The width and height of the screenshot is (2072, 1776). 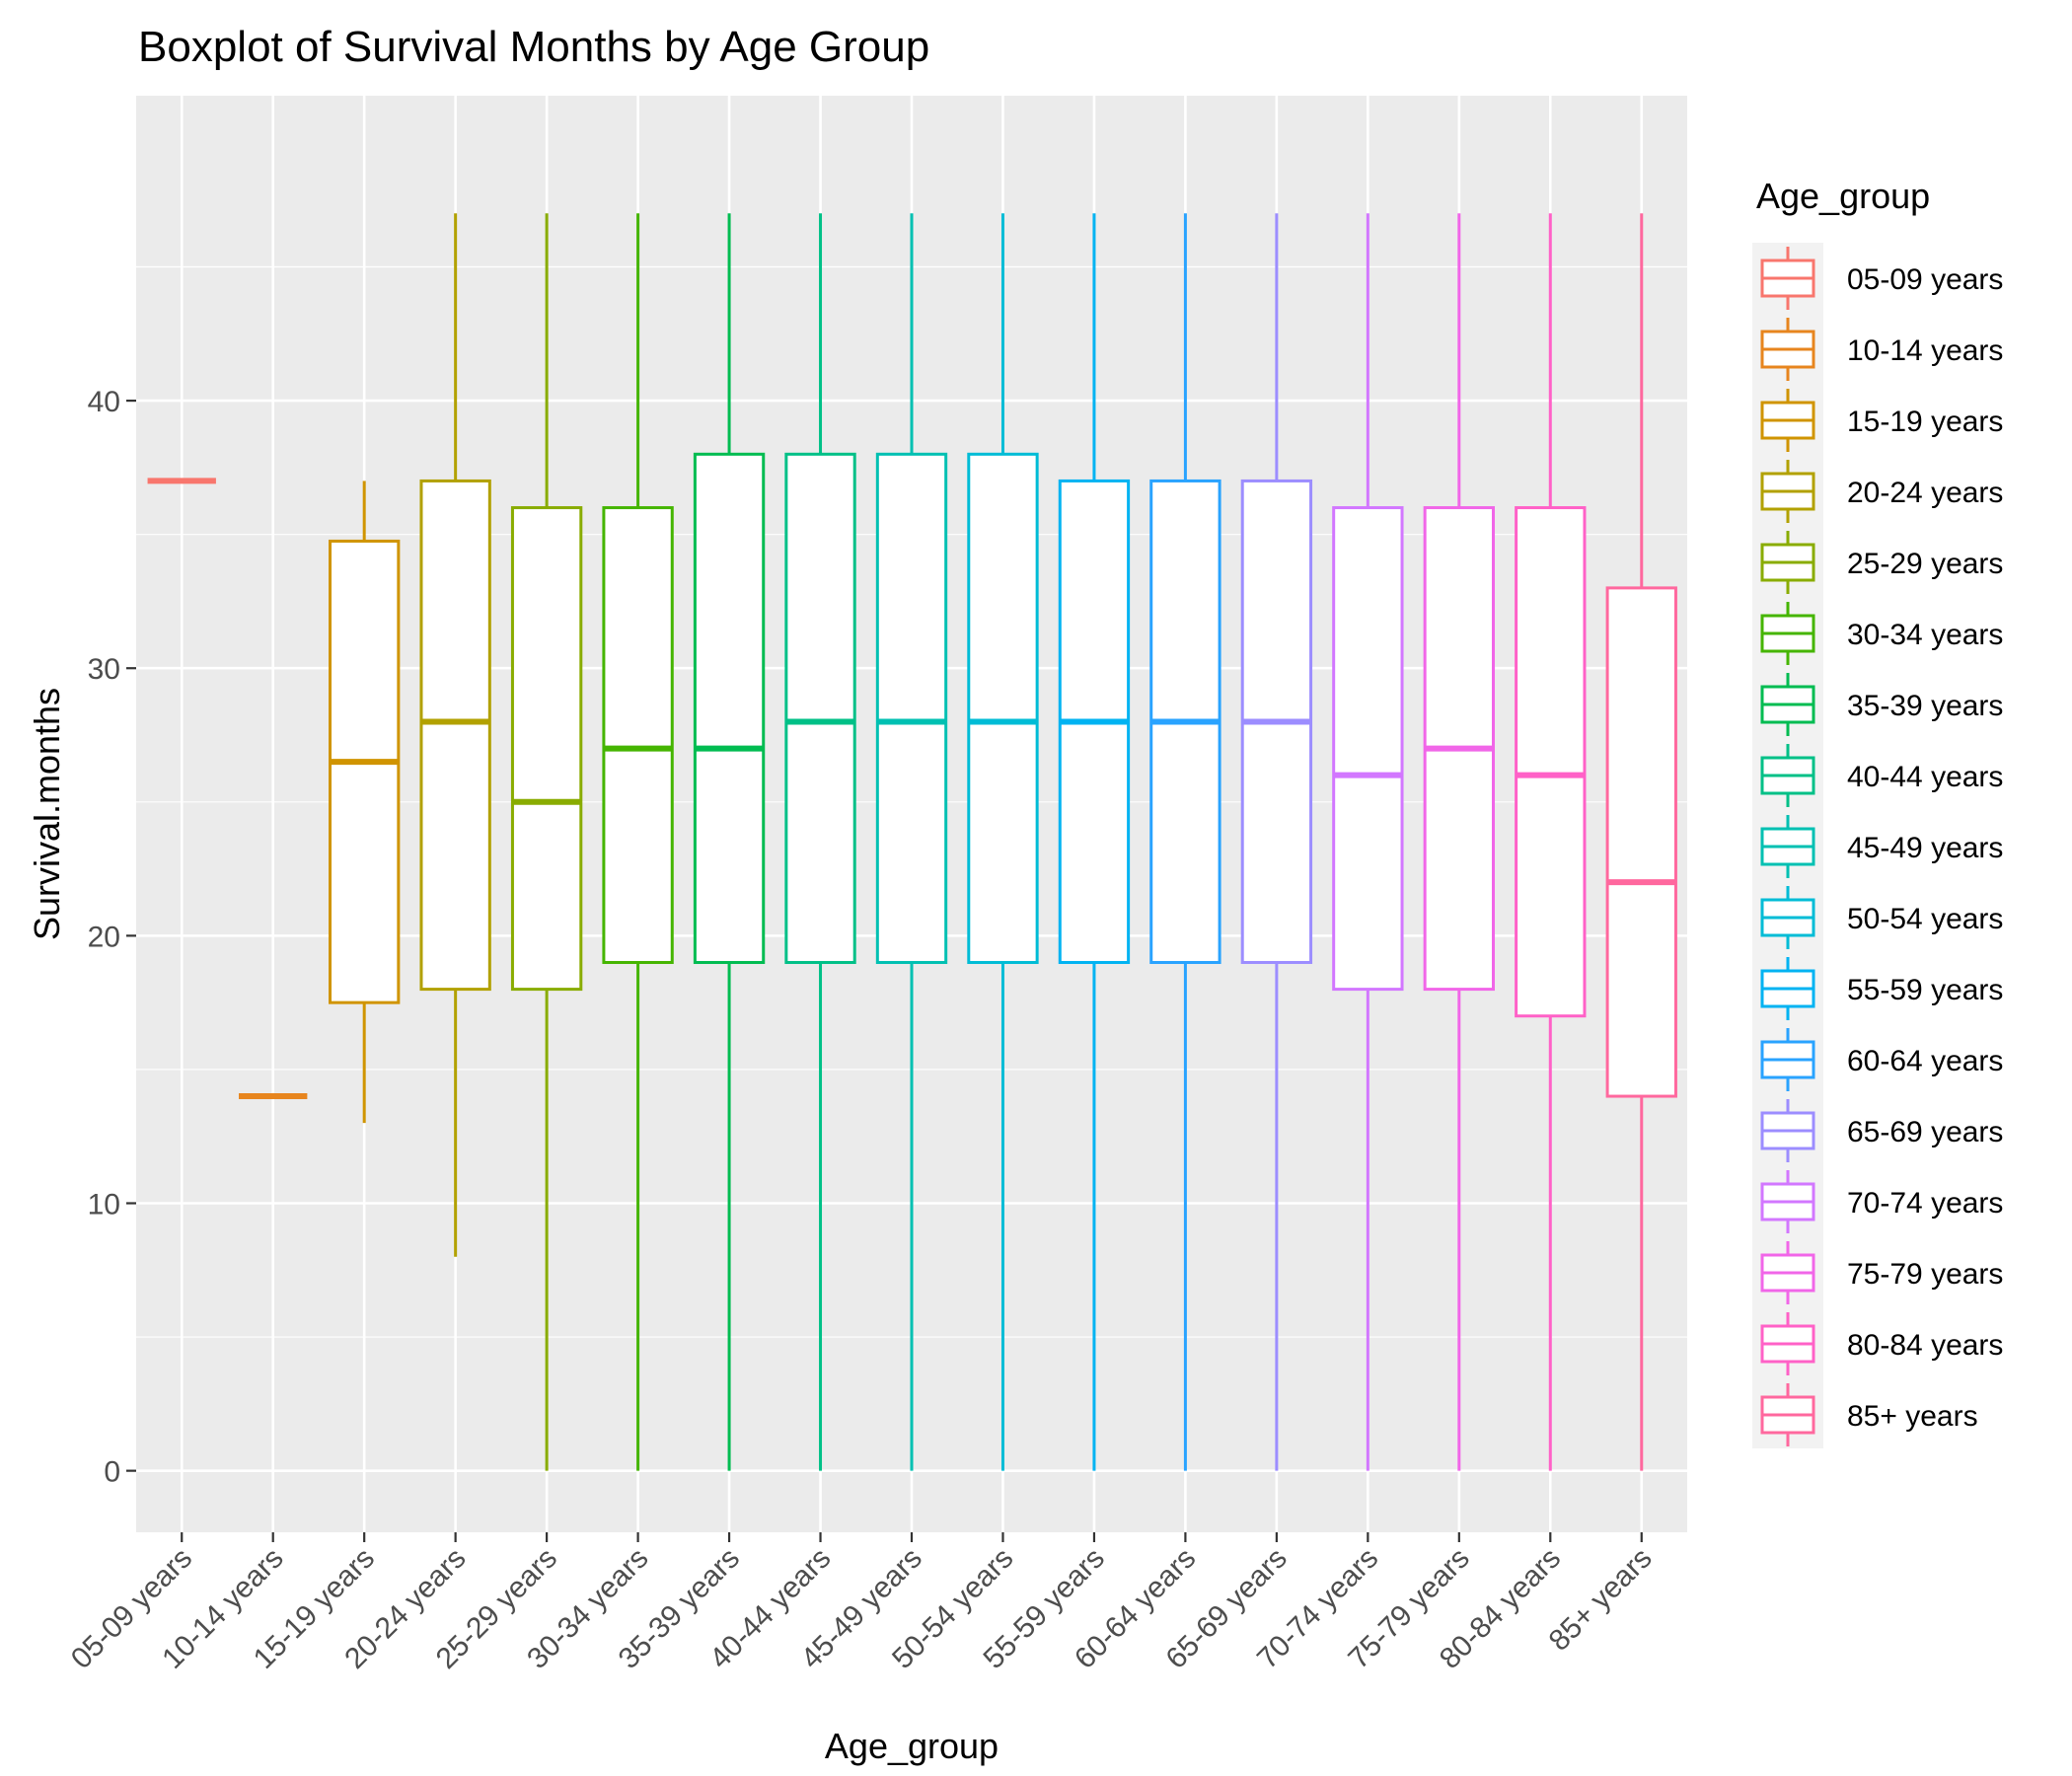 I want to click on y-tick-label: 20, so click(x=104, y=937).